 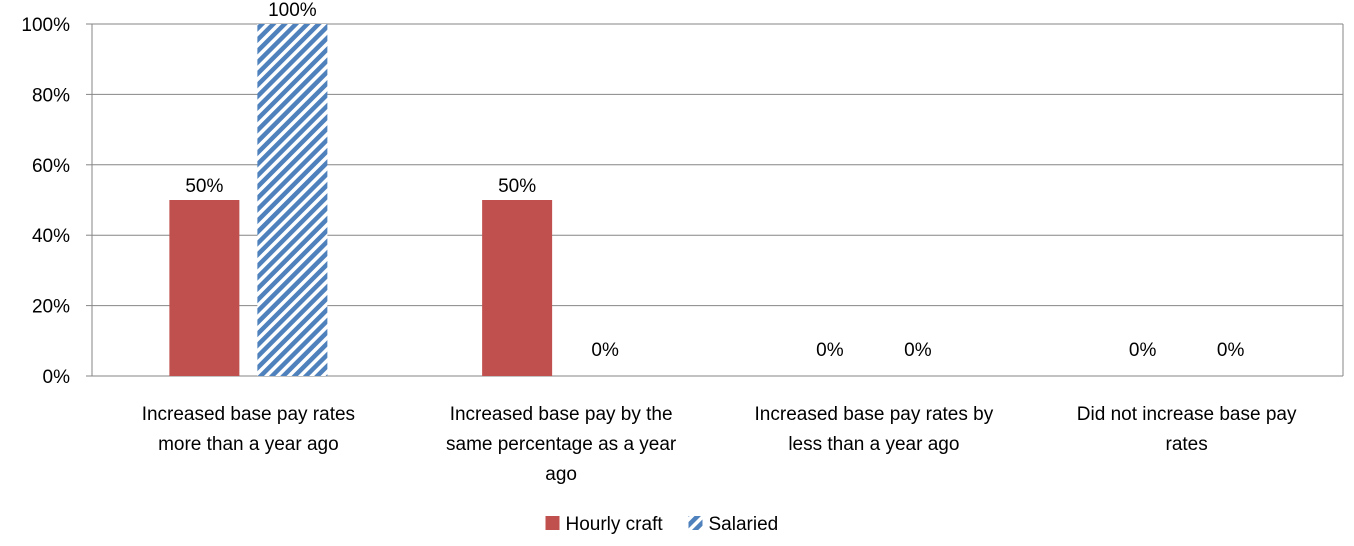 What do you see at coordinates (51, 166) in the screenshot?
I see `y-tick-label: 60%` at bounding box center [51, 166].